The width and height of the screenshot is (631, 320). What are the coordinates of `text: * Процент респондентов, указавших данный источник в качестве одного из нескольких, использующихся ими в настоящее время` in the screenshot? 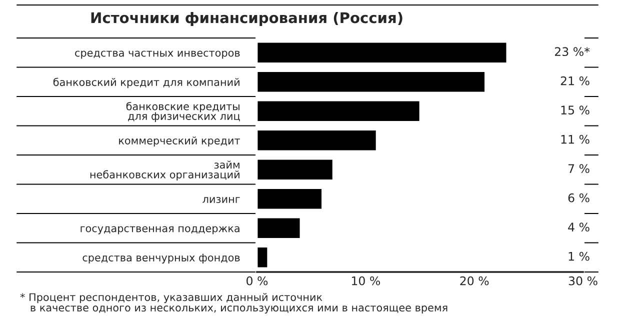 It's located at (234, 303).